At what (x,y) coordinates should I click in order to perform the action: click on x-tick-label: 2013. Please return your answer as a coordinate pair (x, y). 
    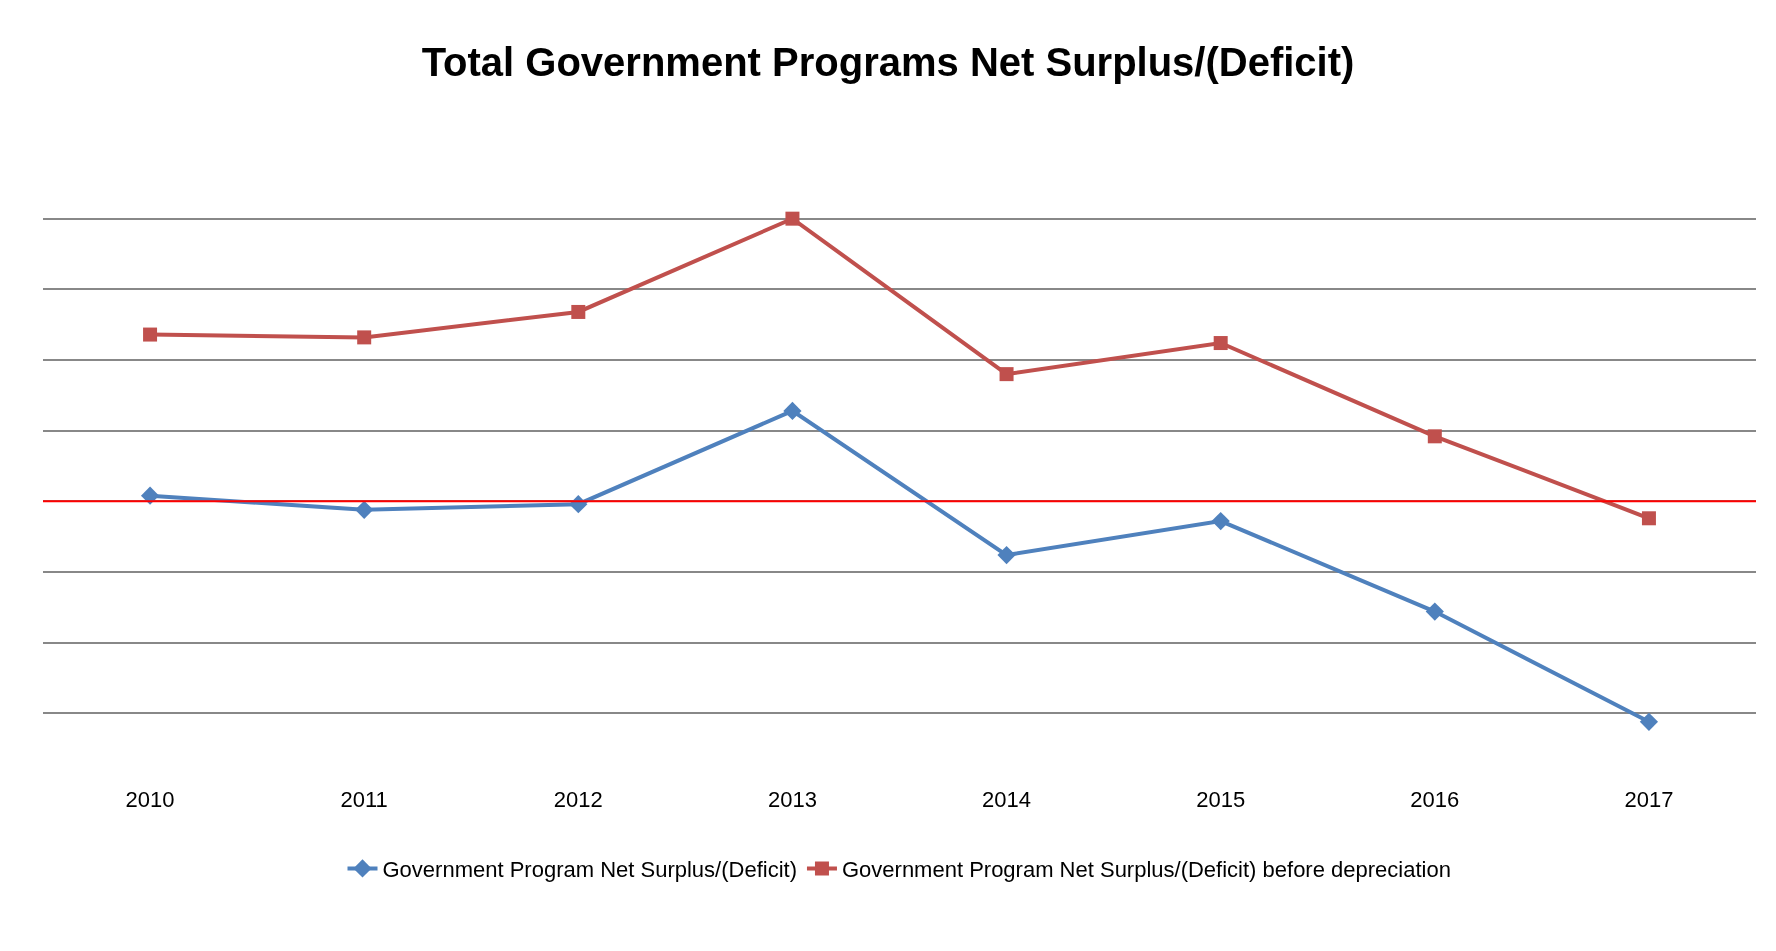
    Looking at the image, I should click on (792, 799).